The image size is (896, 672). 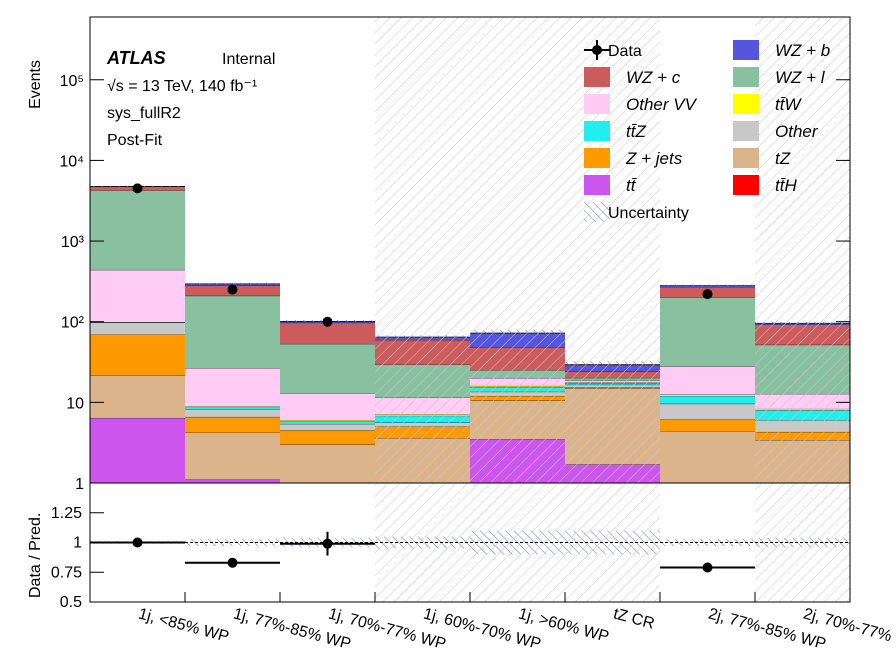 What do you see at coordinates (788, 104) in the screenshot?
I see `legend-label leg: tt̄W` at bounding box center [788, 104].